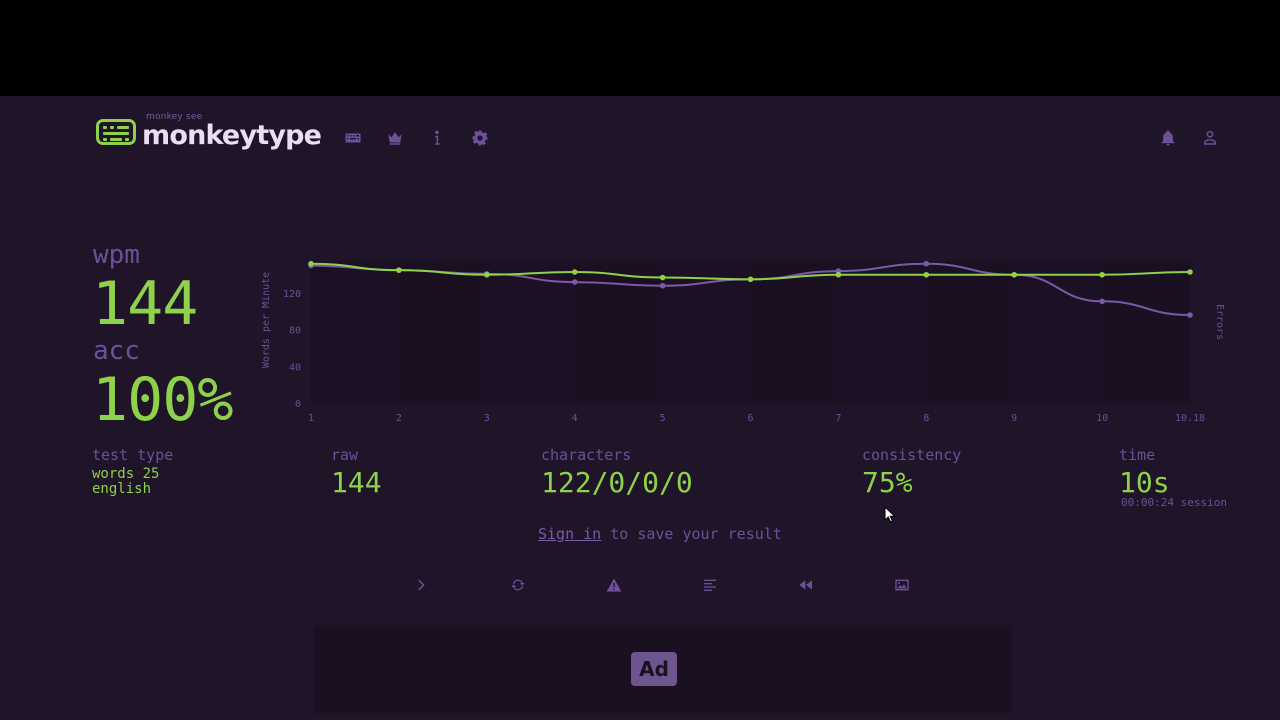 The width and height of the screenshot is (1280, 720). Describe the element at coordinates (116, 132) in the screenshot. I see `keyboard-logo-icon` at that location.